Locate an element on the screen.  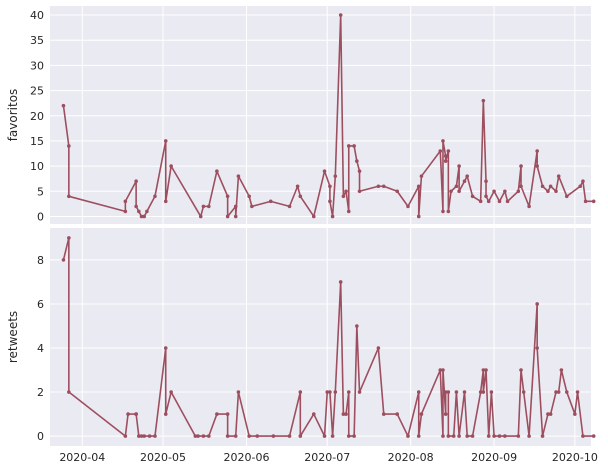
y-axis-label: retweets is located at coordinates (13, 337).